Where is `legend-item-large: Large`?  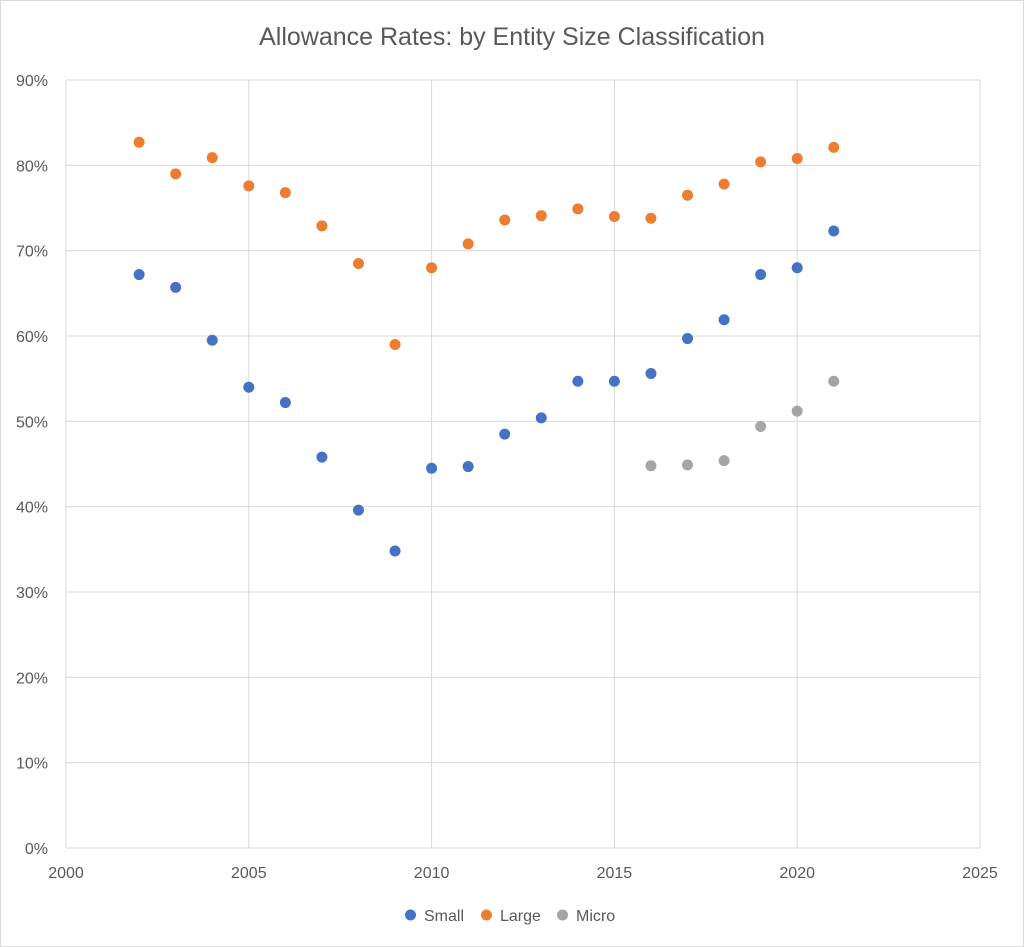
legend-item-large: Large is located at coordinates (511, 916).